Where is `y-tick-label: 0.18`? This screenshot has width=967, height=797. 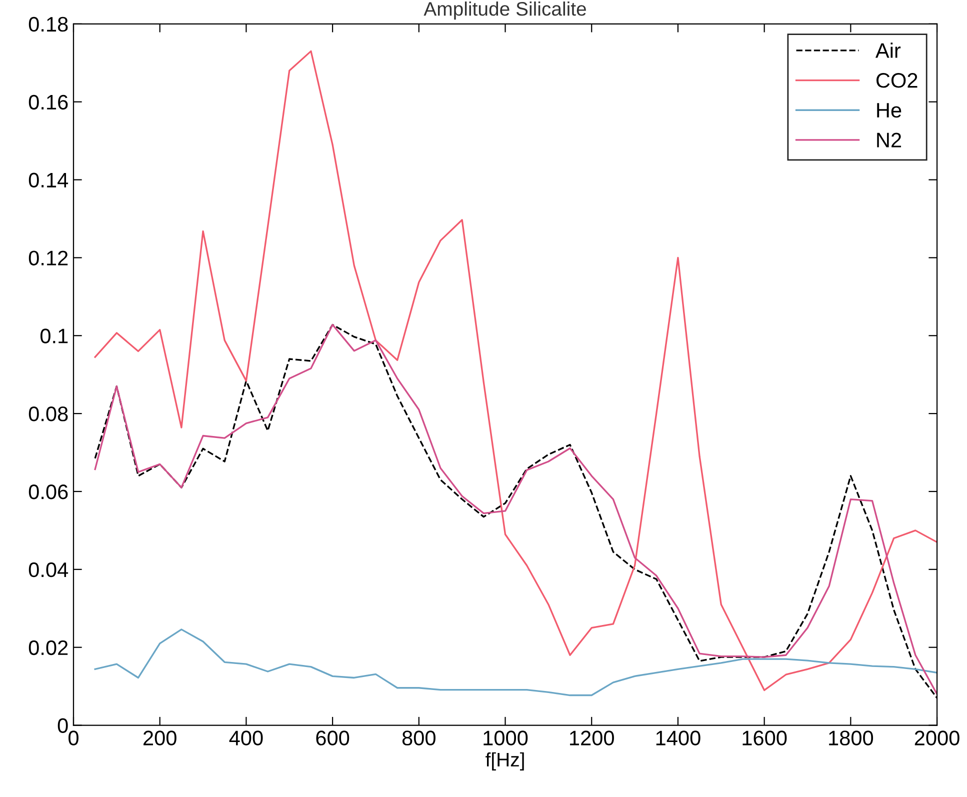
y-tick-label: 0.18 is located at coordinates (48, 24).